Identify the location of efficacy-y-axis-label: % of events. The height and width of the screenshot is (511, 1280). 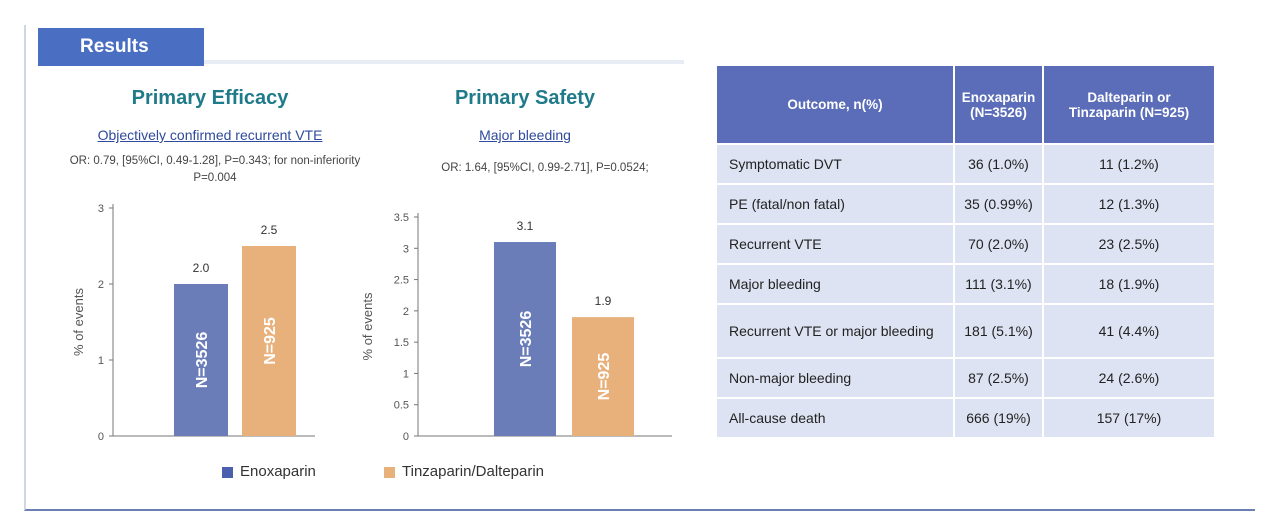
(78, 322).